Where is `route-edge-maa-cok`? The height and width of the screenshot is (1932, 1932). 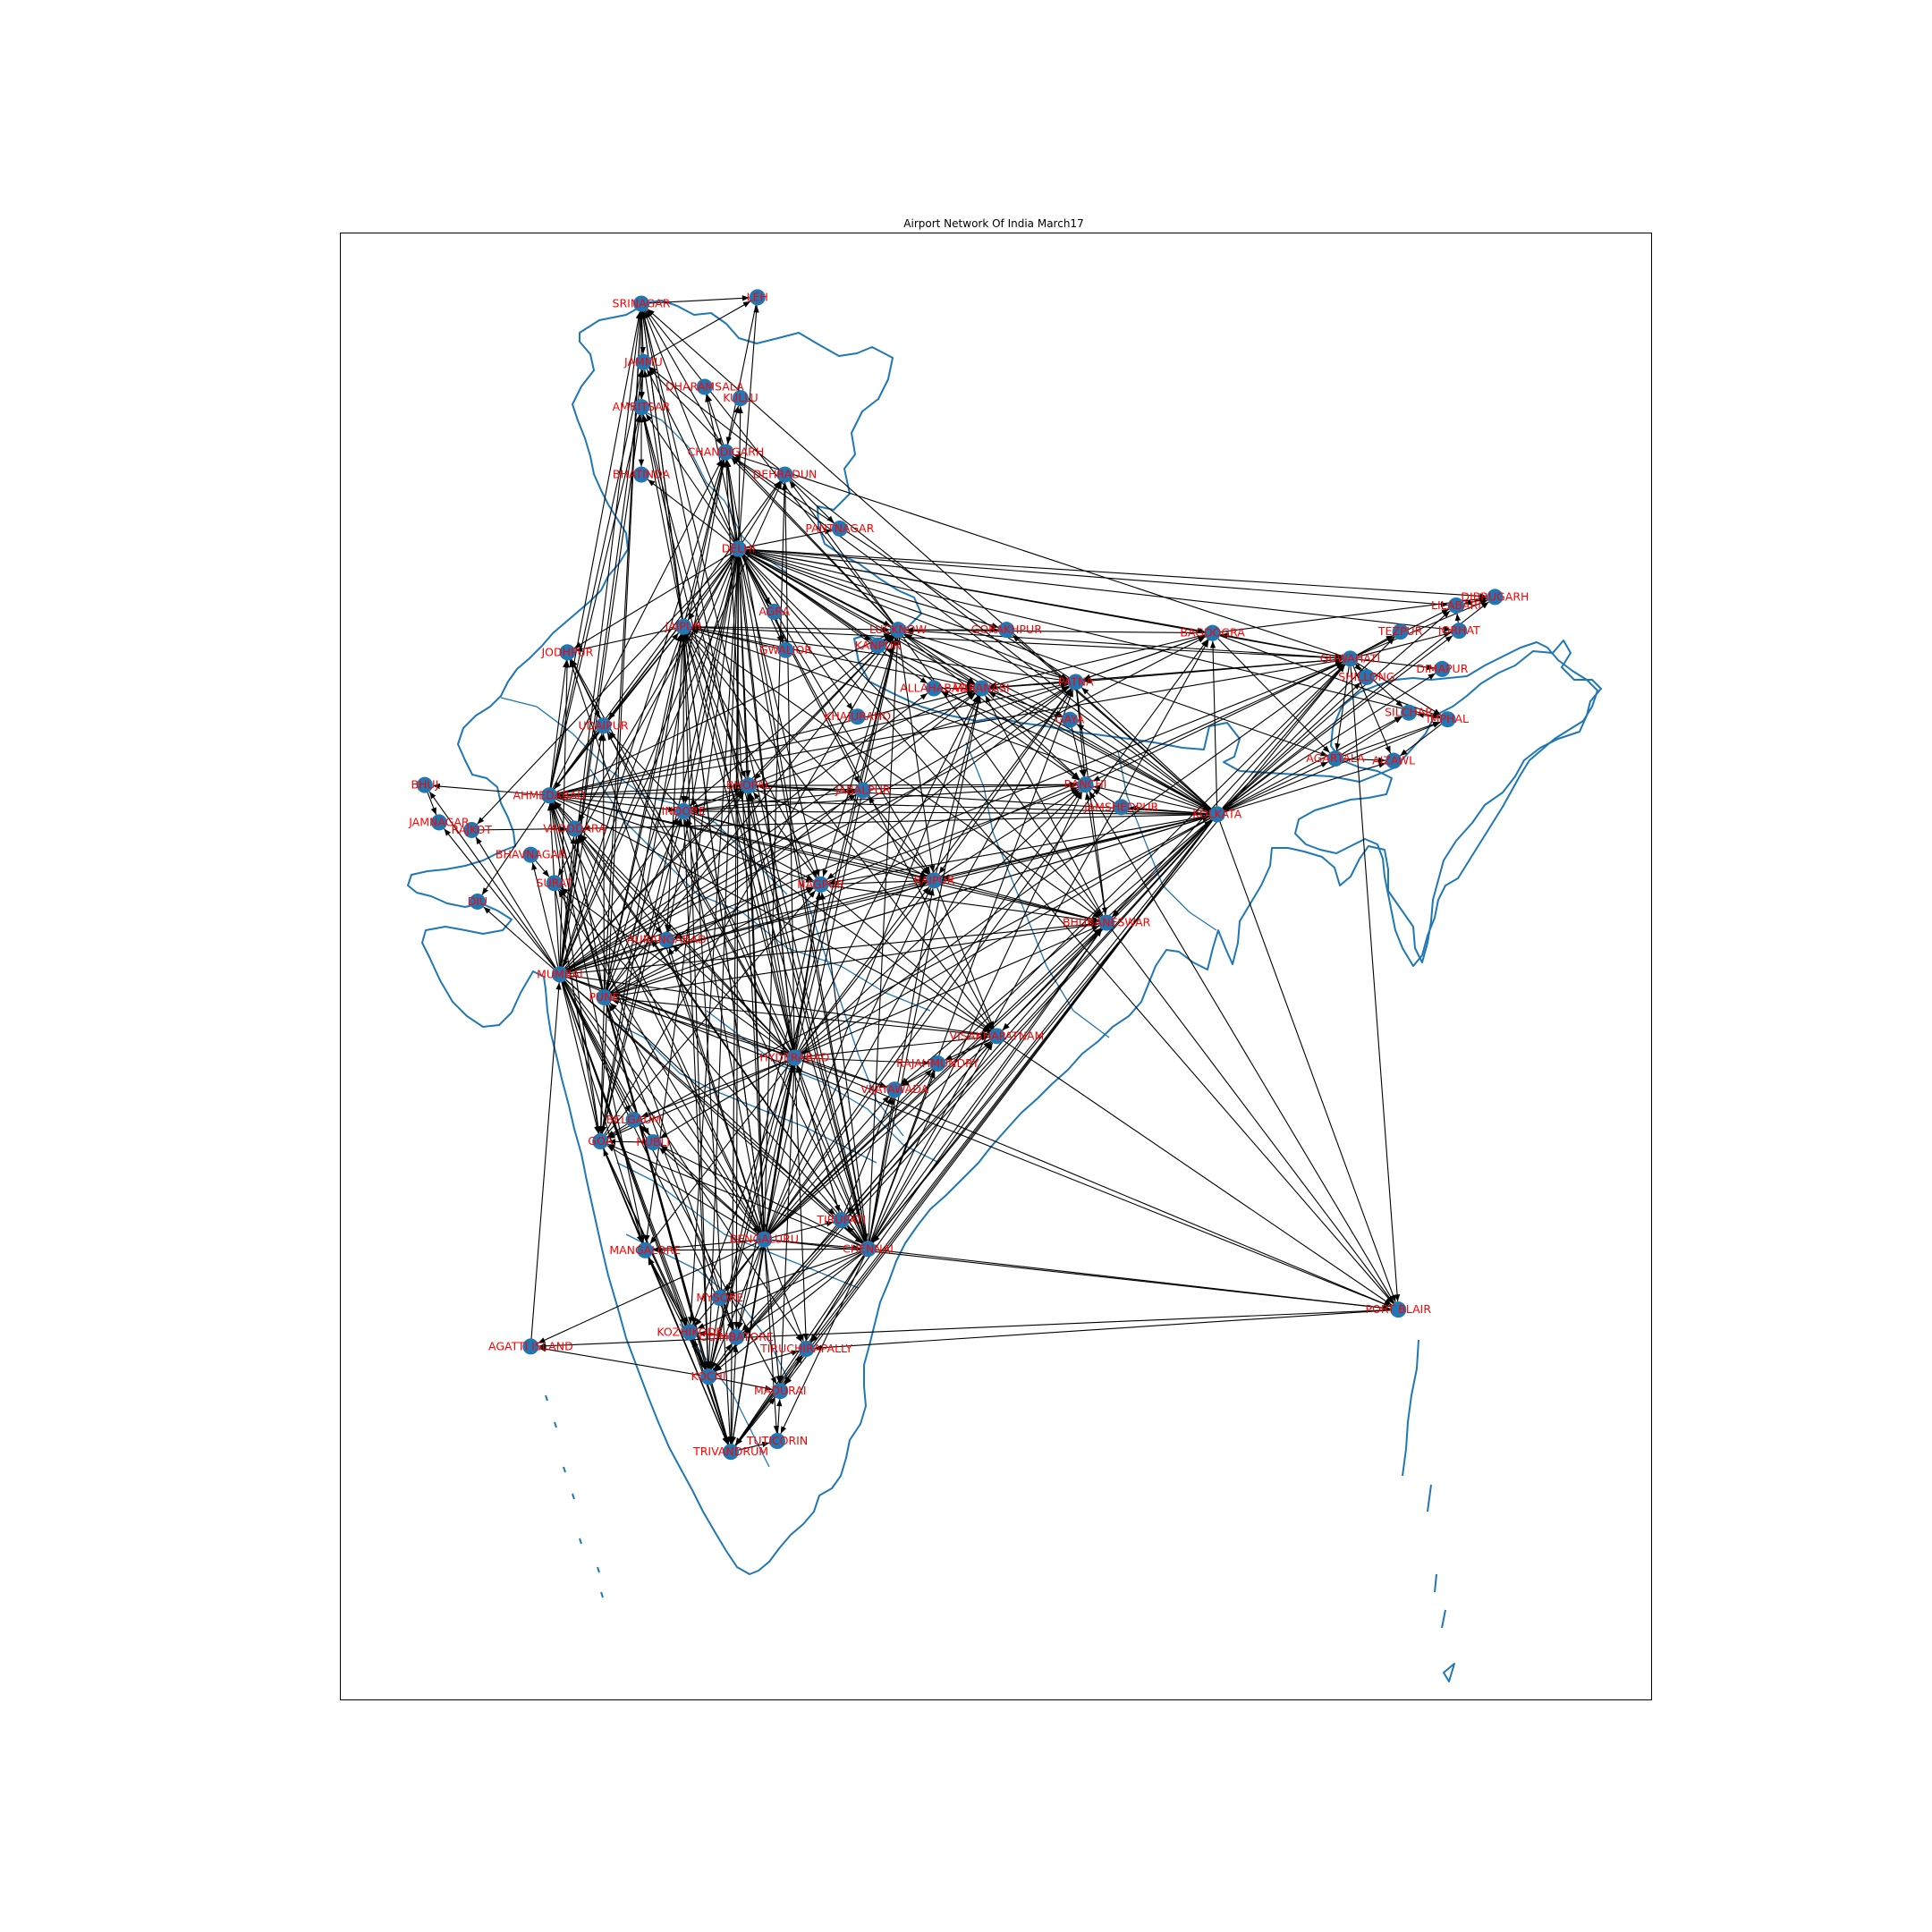 route-edge-maa-cok is located at coordinates (788, 1312).